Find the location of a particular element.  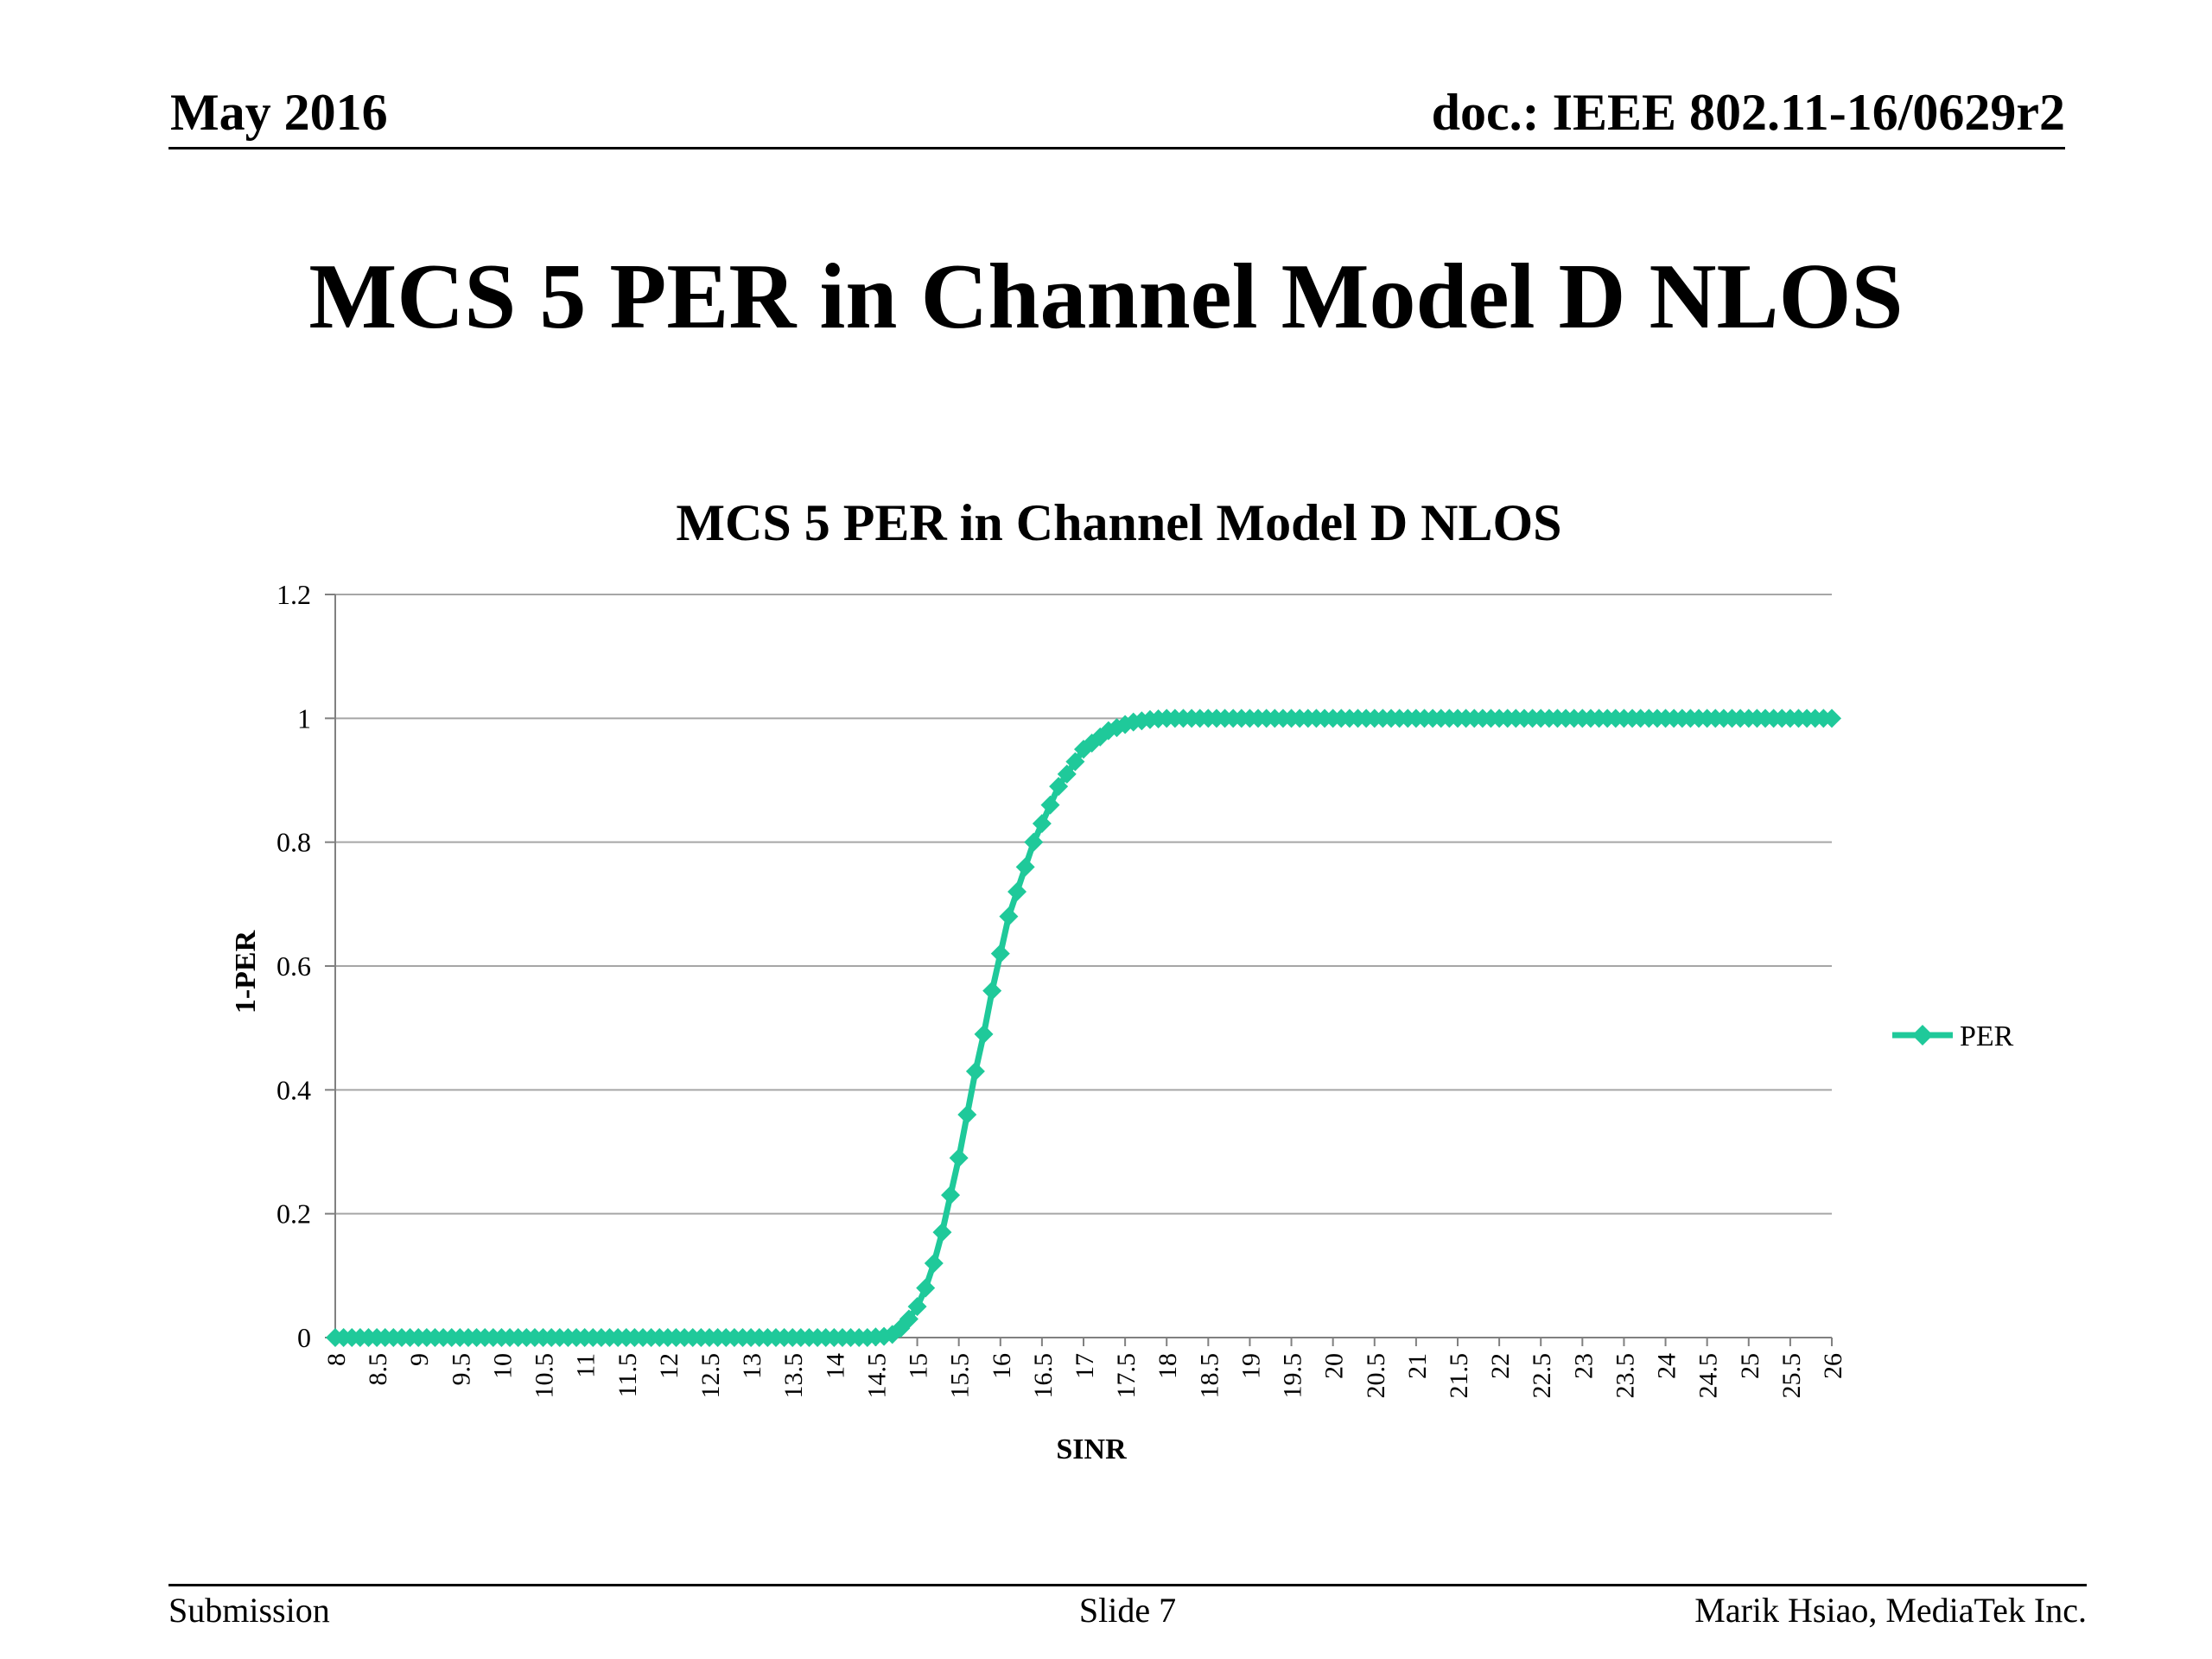

y-tick-label: 0.4 is located at coordinates (293, 1089).